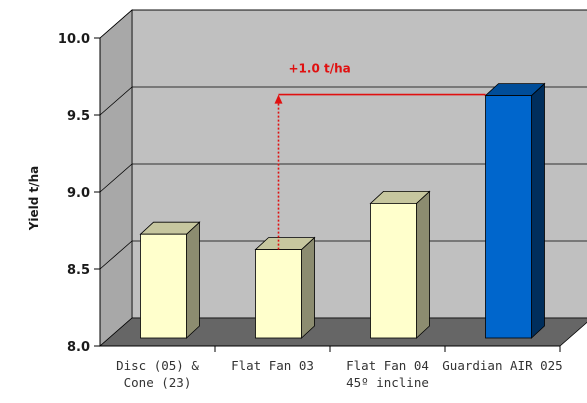  Describe the element at coordinates (34, 199) in the screenshot. I see `y-axis-label: Yield t/ha` at that location.